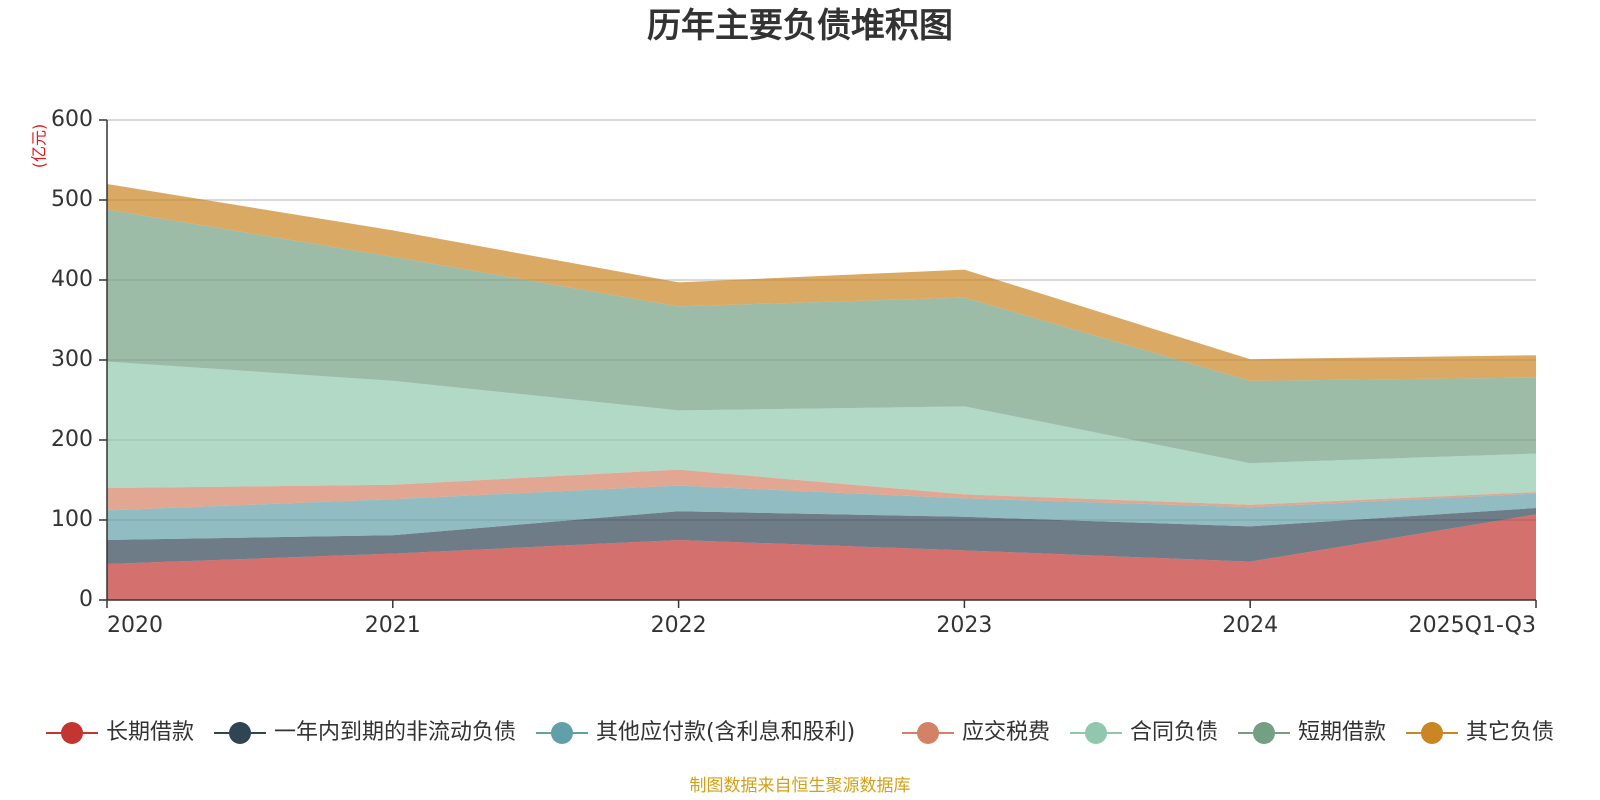 This screenshot has height=800, width=1600. What do you see at coordinates (72, 199) in the screenshot?
I see `y-tick-label: 500` at bounding box center [72, 199].